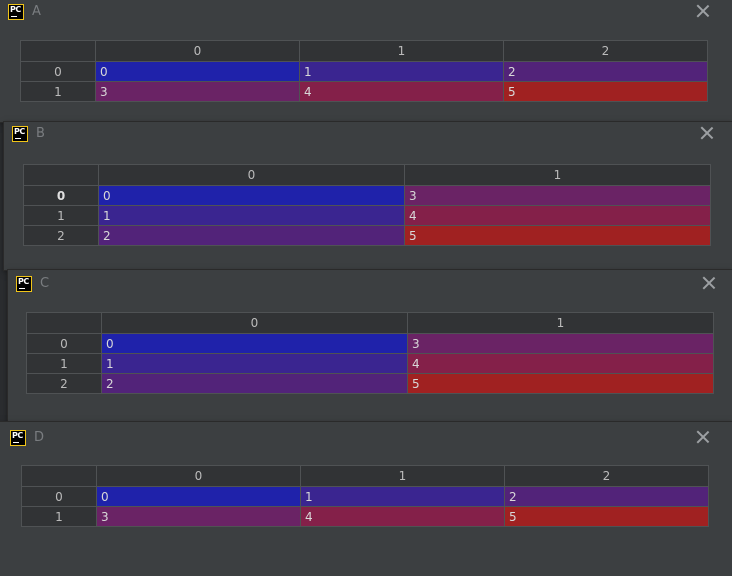 The width and height of the screenshot is (732, 576). Describe the element at coordinates (36, 11) in the screenshot. I see `window-title: A` at that location.